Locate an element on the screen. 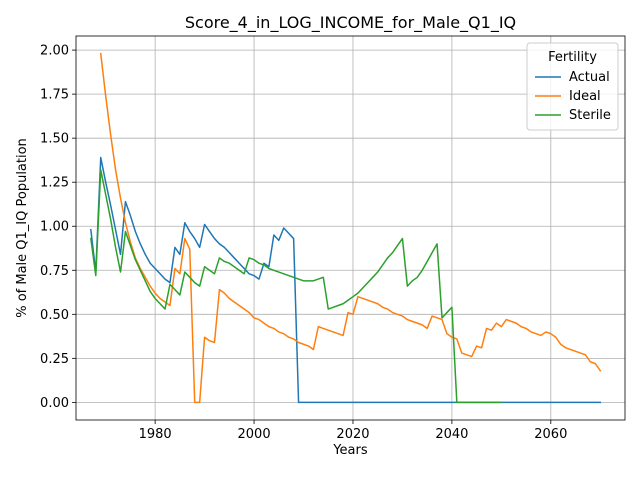 This screenshot has width=640, height=480. y-tick-label: 2.00 is located at coordinates (54, 51).